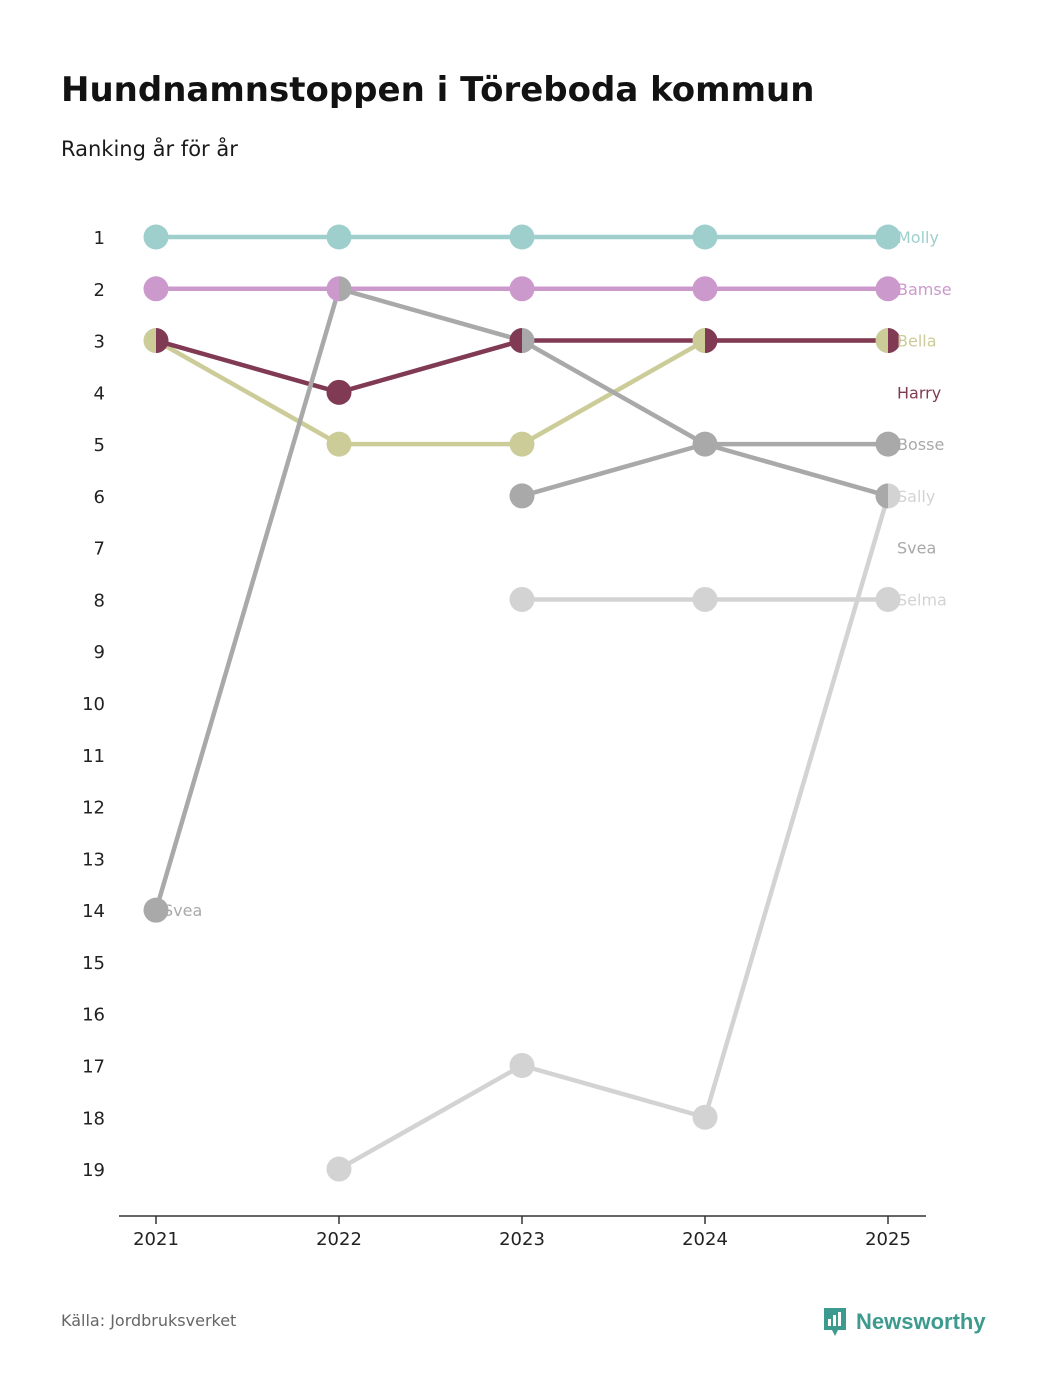 The height and width of the screenshot is (1400, 1042). What do you see at coordinates (93, 911) in the screenshot?
I see `y-tick-label: 14` at bounding box center [93, 911].